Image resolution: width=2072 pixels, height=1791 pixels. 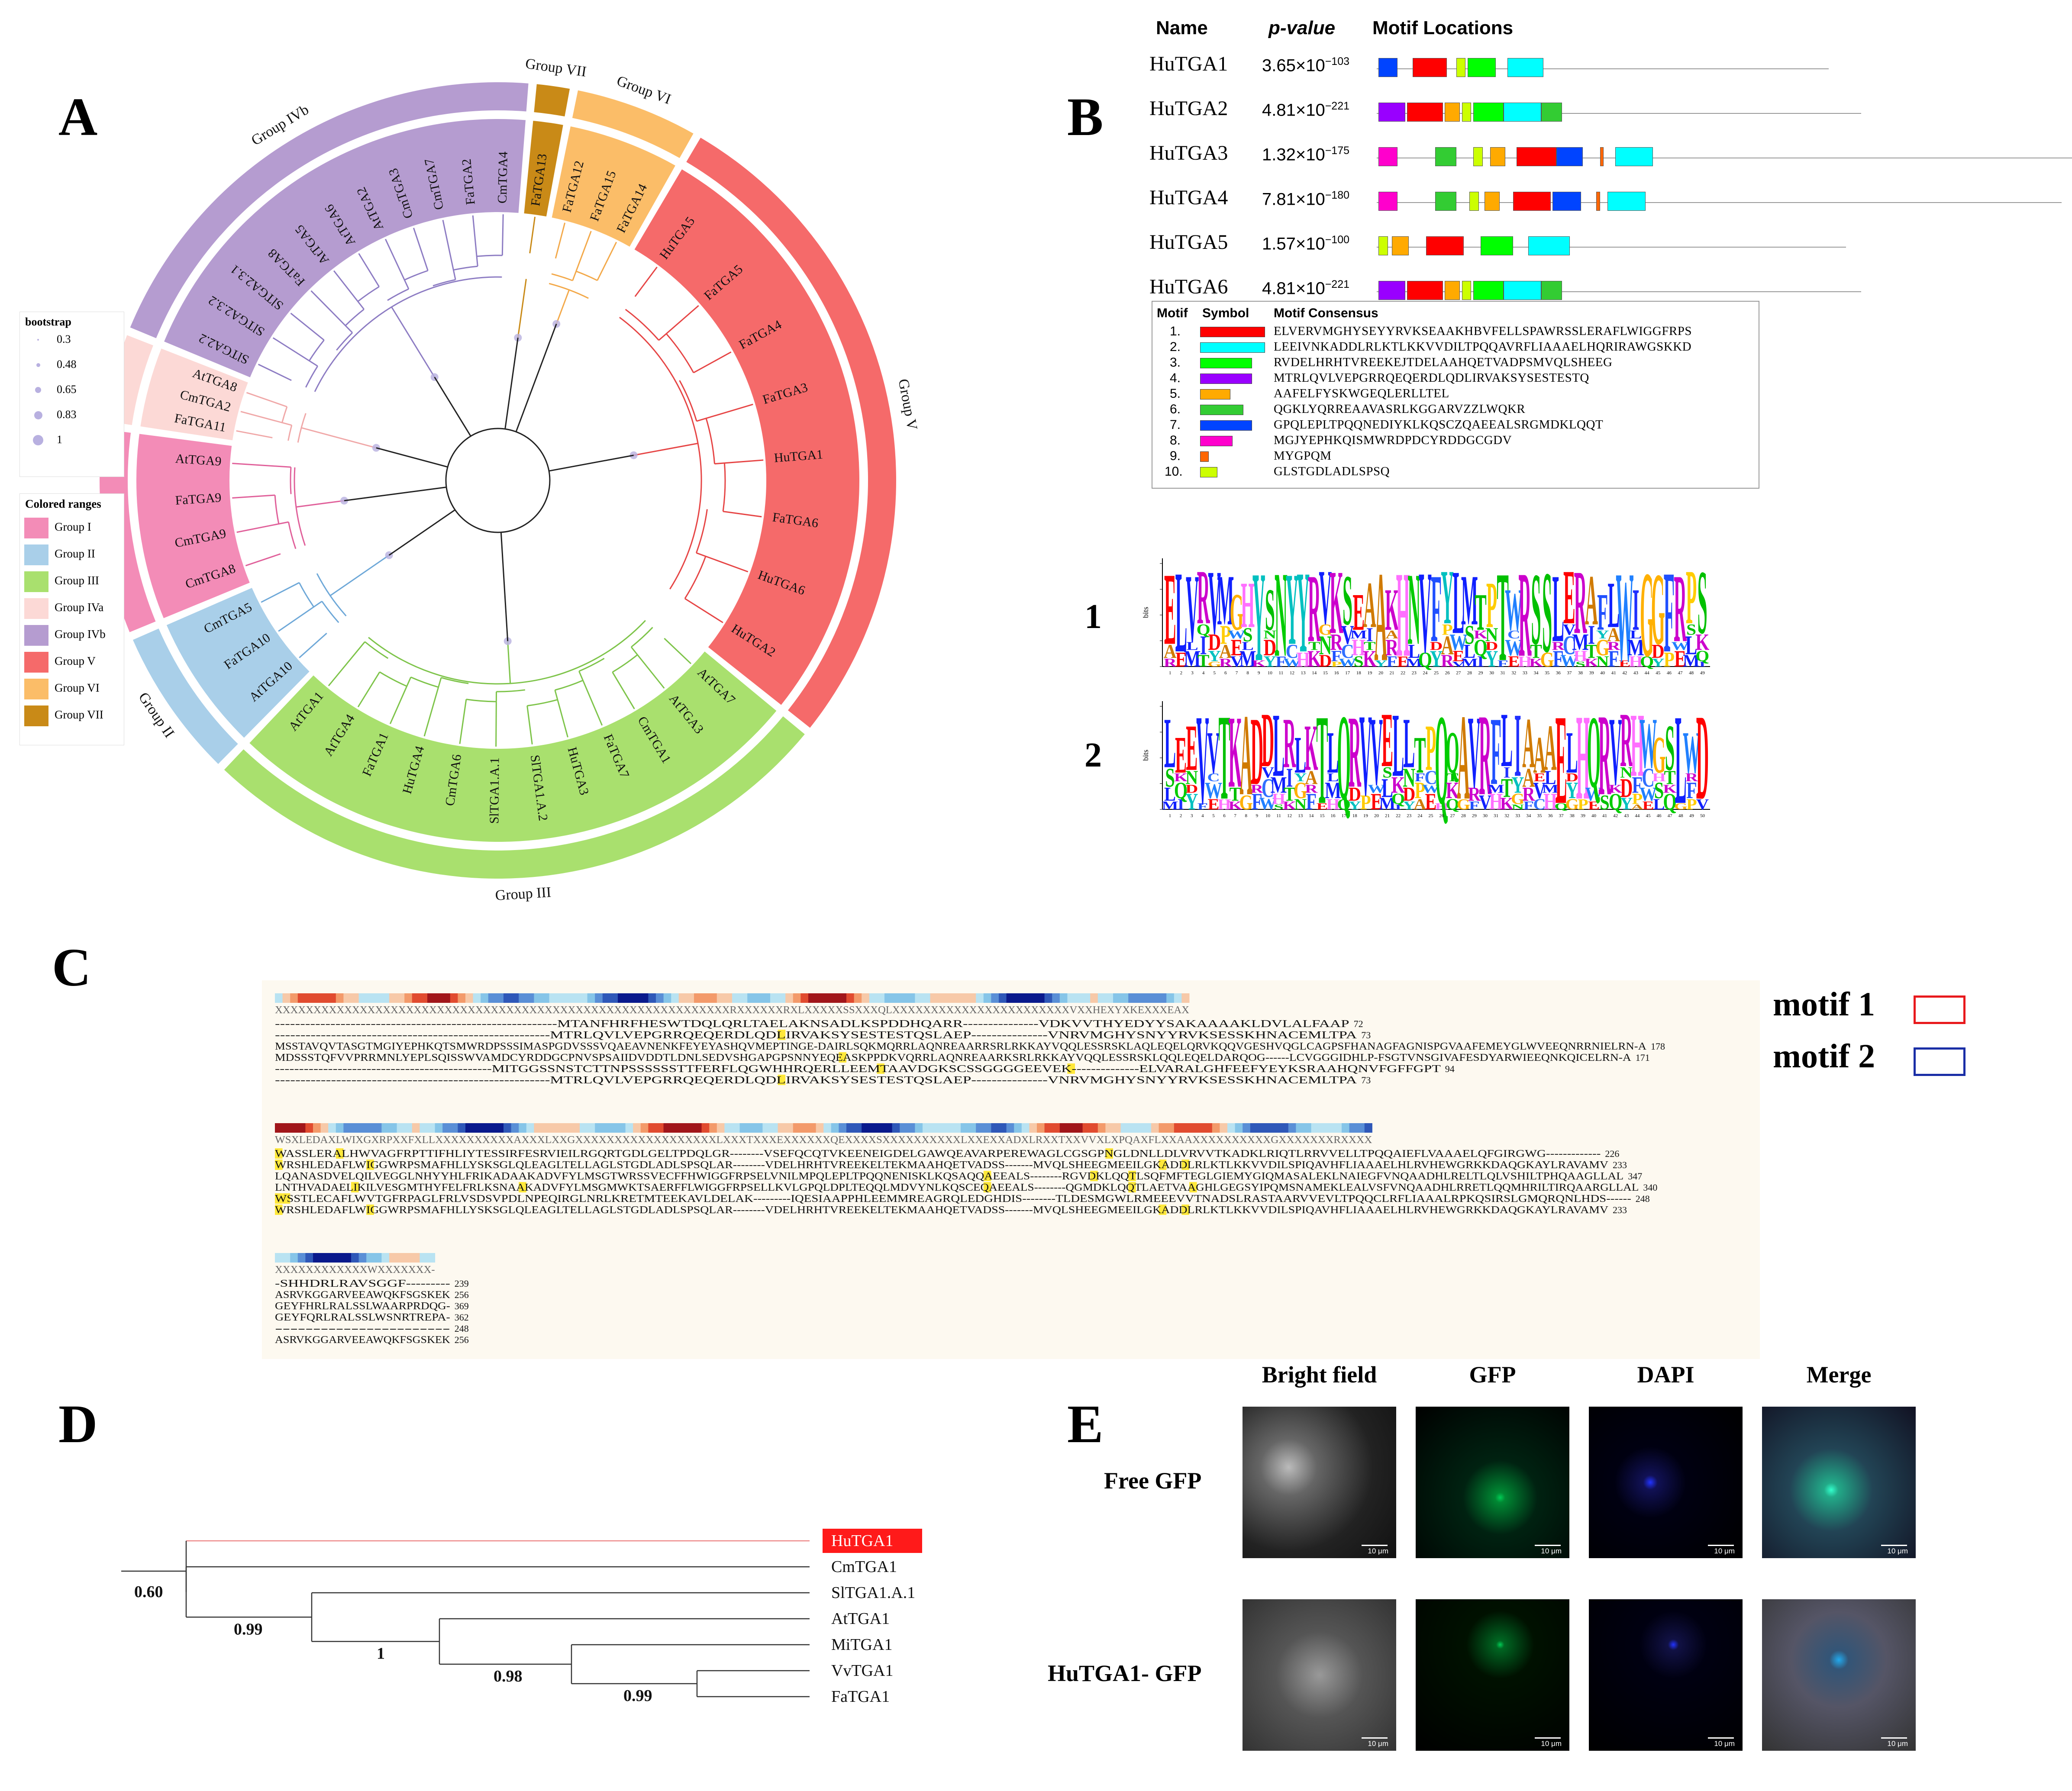 What do you see at coordinates (1361, 394) in the screenshot?
I see `motif-consensus: AAFELFYSKWGEQLERLLTEL` at bounding box center [1361, 394].